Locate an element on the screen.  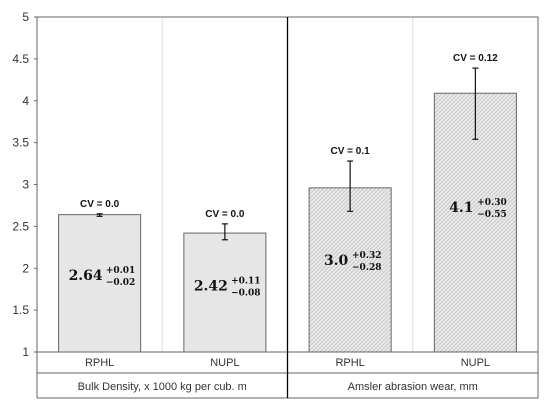
value-error-minus: −0.02 is located at coordinates (120, 283).